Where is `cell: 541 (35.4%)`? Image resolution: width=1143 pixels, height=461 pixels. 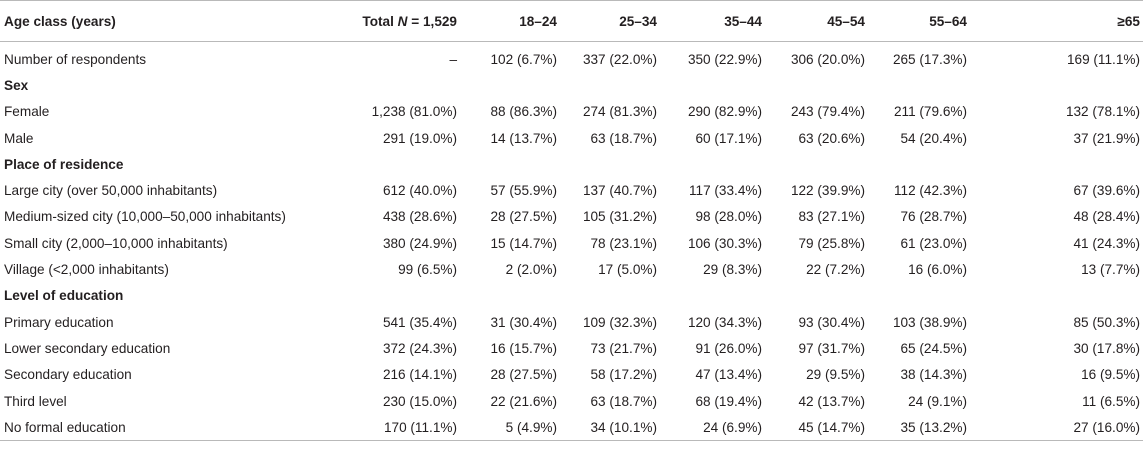
cell: 541 (35.4%) is located at coordinates (419, 322).